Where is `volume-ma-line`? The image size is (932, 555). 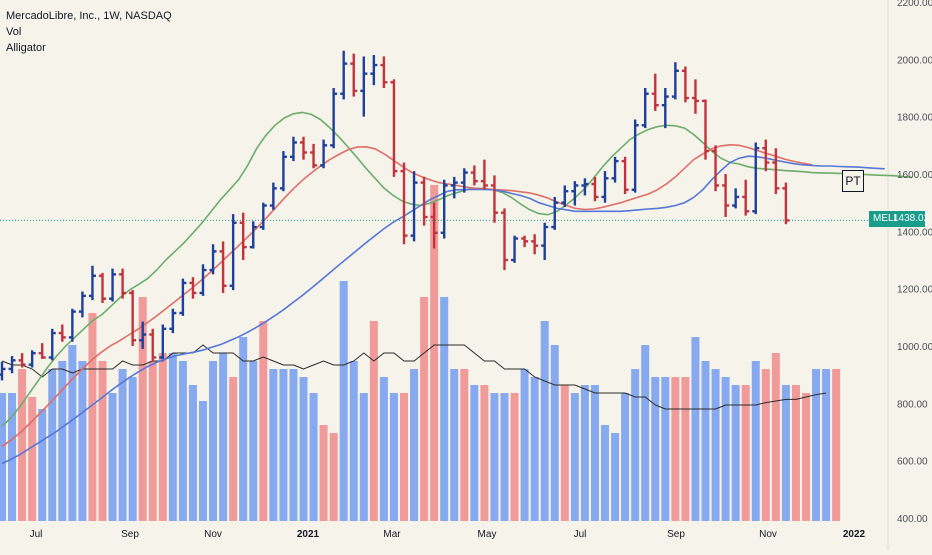 volume-ma-line is located at coordinates (414, 377).